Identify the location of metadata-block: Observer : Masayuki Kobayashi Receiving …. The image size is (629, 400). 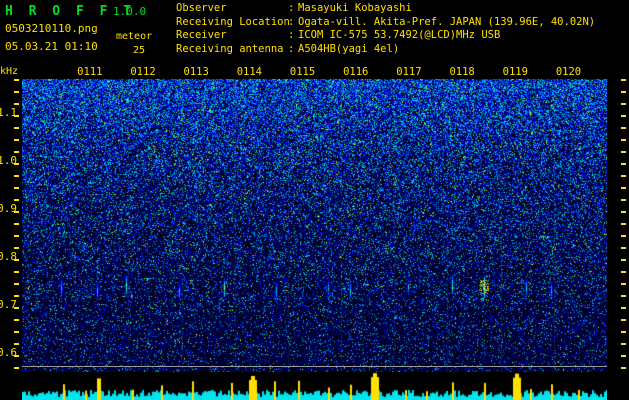
(401, 29).